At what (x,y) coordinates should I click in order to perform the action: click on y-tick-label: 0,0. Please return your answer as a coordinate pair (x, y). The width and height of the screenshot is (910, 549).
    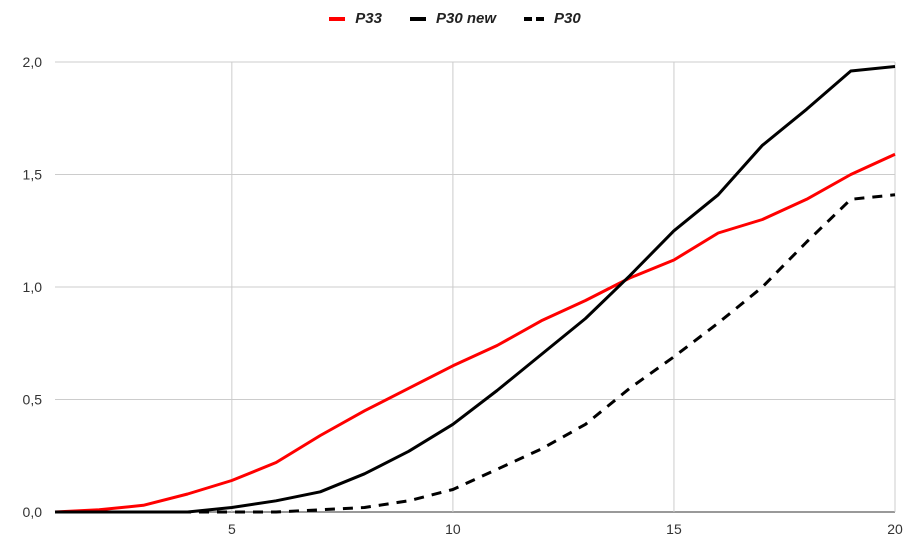
    Looking at the image, I should click on (33, 512).